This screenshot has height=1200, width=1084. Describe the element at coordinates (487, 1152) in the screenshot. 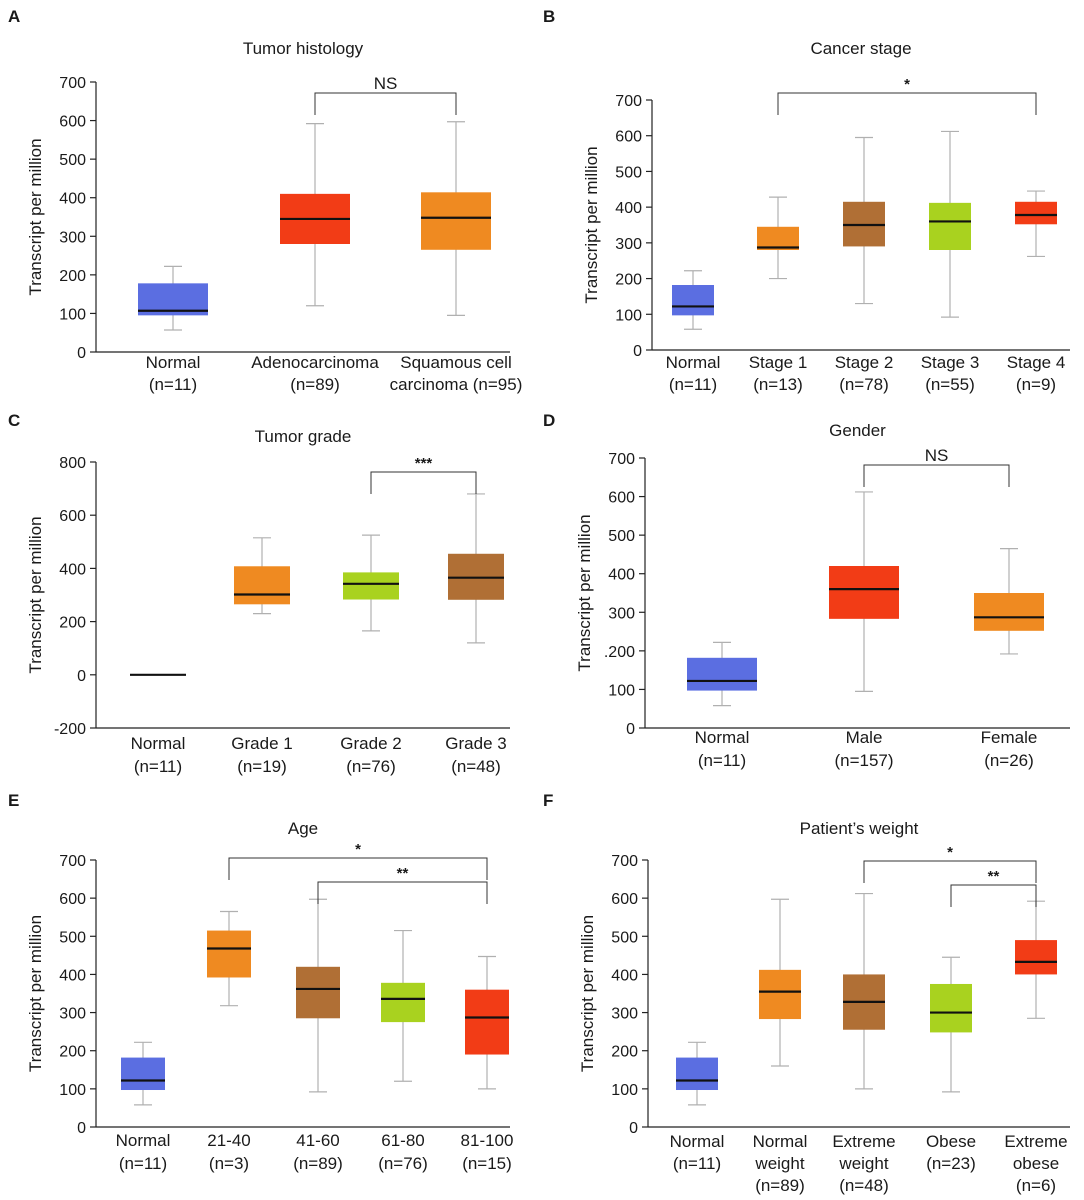

I see `category-label: 81-100 (n=15)` at that location.